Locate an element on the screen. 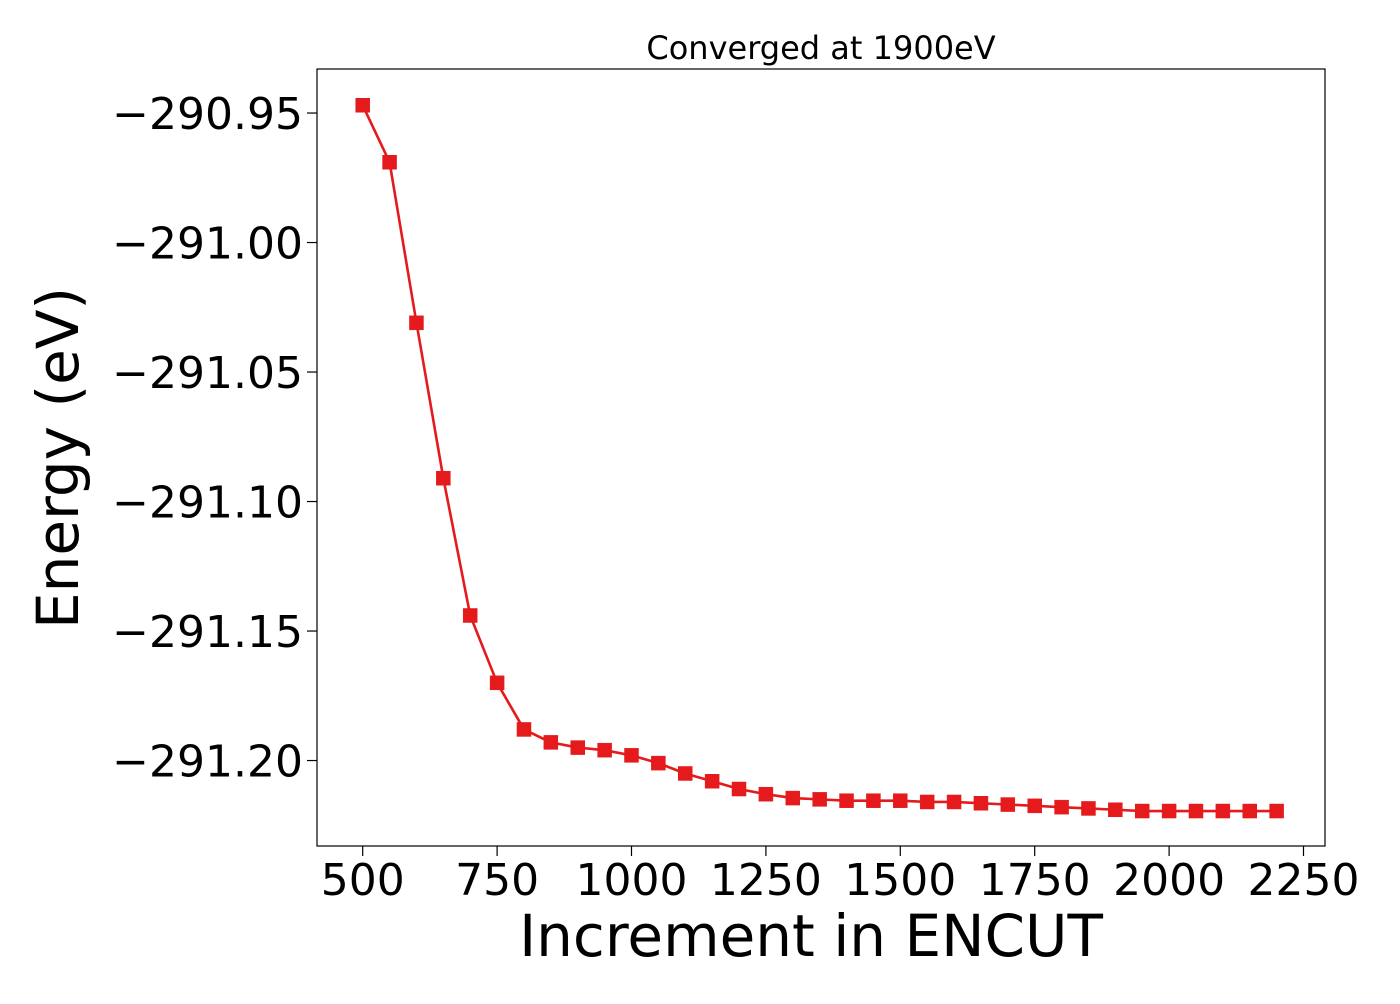 This screenshot has height=1004, width=1400. y-tick-label: −290.95 is located at coordinates (207, 114).